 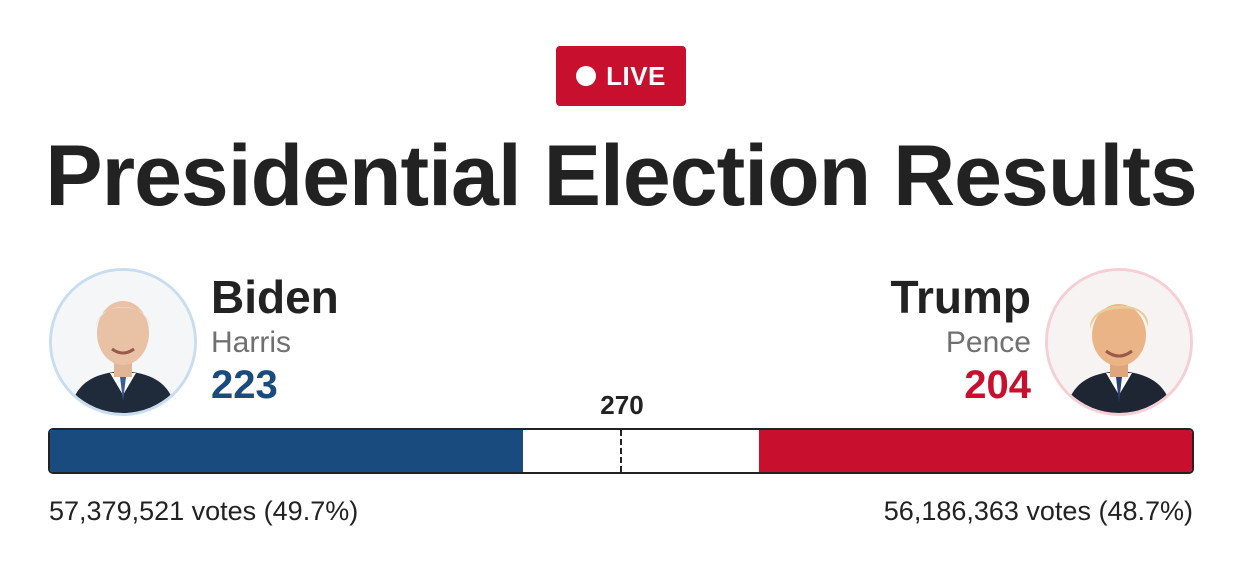 I want to click on right-running-mate: Pence, so click(x=988, y=342).